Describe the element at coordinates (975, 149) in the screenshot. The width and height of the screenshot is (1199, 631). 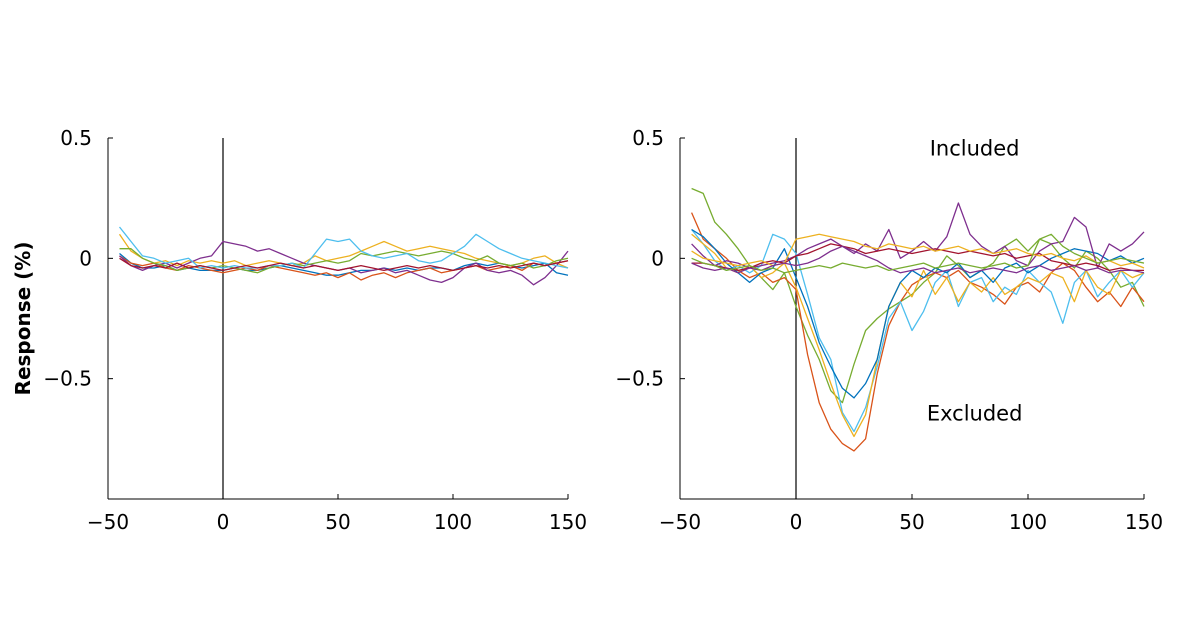
I see `annotation-included: Included` at that location.